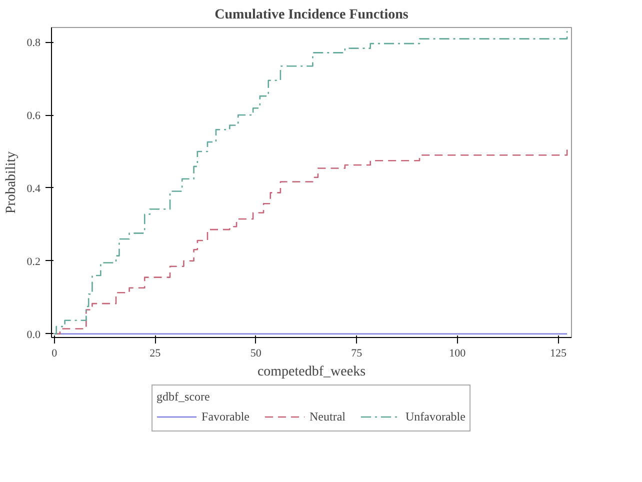 The height and width of the screenshot is (482, 642). What do you see at coordinates (311, 372) in the screenshot?
I see `x-axis-title: competedbf_weeks` at bounding box center [311, 372].